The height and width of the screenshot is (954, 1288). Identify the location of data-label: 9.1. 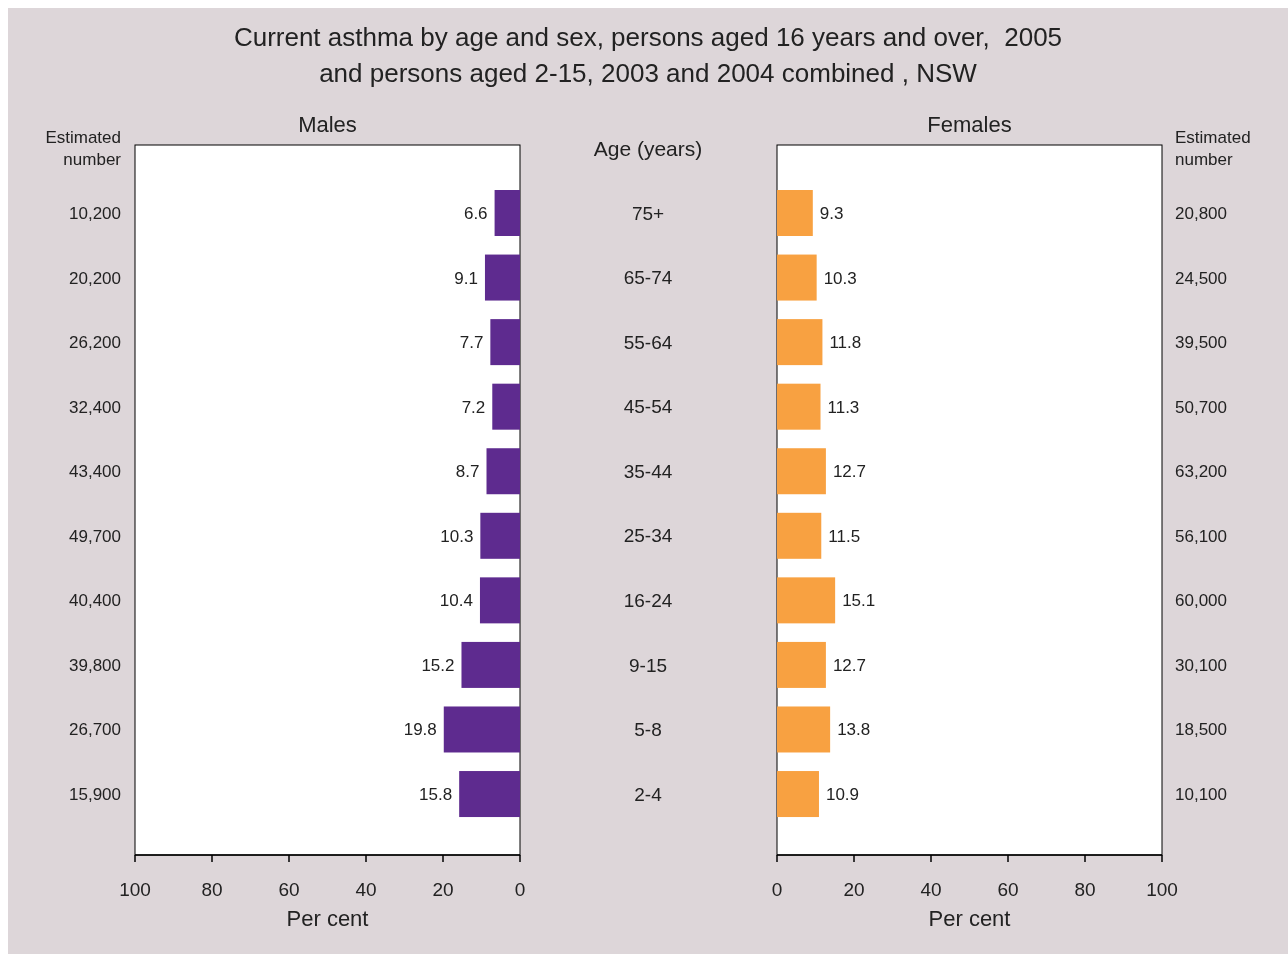
(466, 278).